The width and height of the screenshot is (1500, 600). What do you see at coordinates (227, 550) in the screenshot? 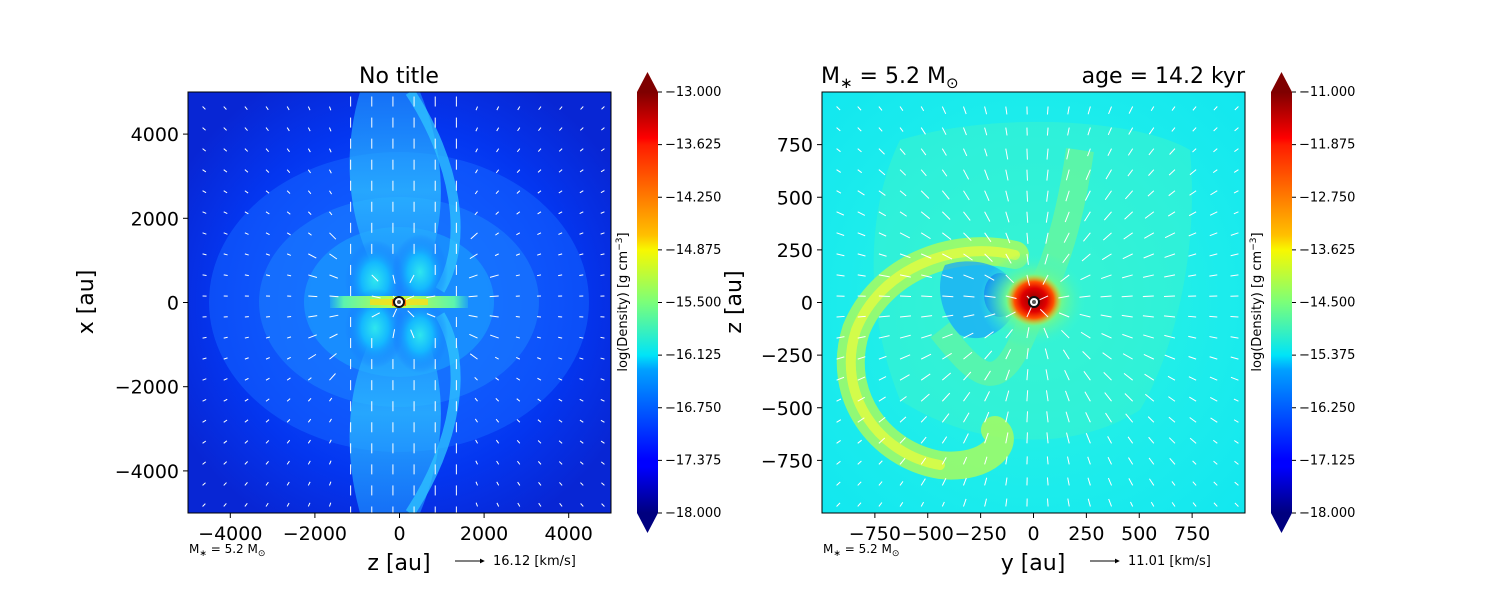
I see `panel1-mass-annotation: M∗ = 5.2 M⊙` at bounding box center [227, 550].